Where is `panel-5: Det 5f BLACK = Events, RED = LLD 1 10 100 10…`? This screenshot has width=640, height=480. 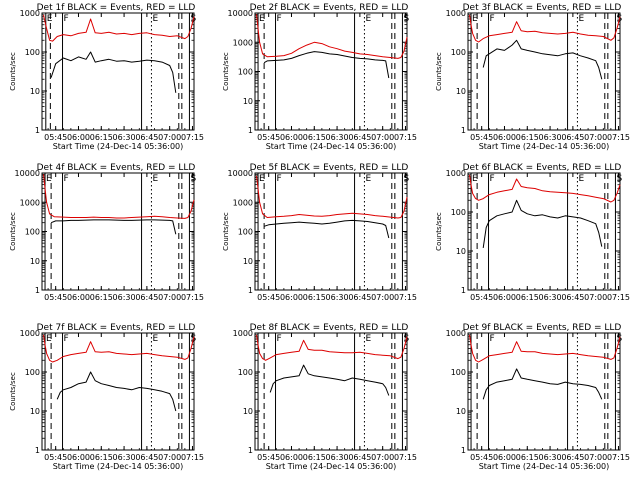
panel-5: Det 5f BLACK = Events, RED = LLD 1 10 100 10… is located at coordinates (319, 232).